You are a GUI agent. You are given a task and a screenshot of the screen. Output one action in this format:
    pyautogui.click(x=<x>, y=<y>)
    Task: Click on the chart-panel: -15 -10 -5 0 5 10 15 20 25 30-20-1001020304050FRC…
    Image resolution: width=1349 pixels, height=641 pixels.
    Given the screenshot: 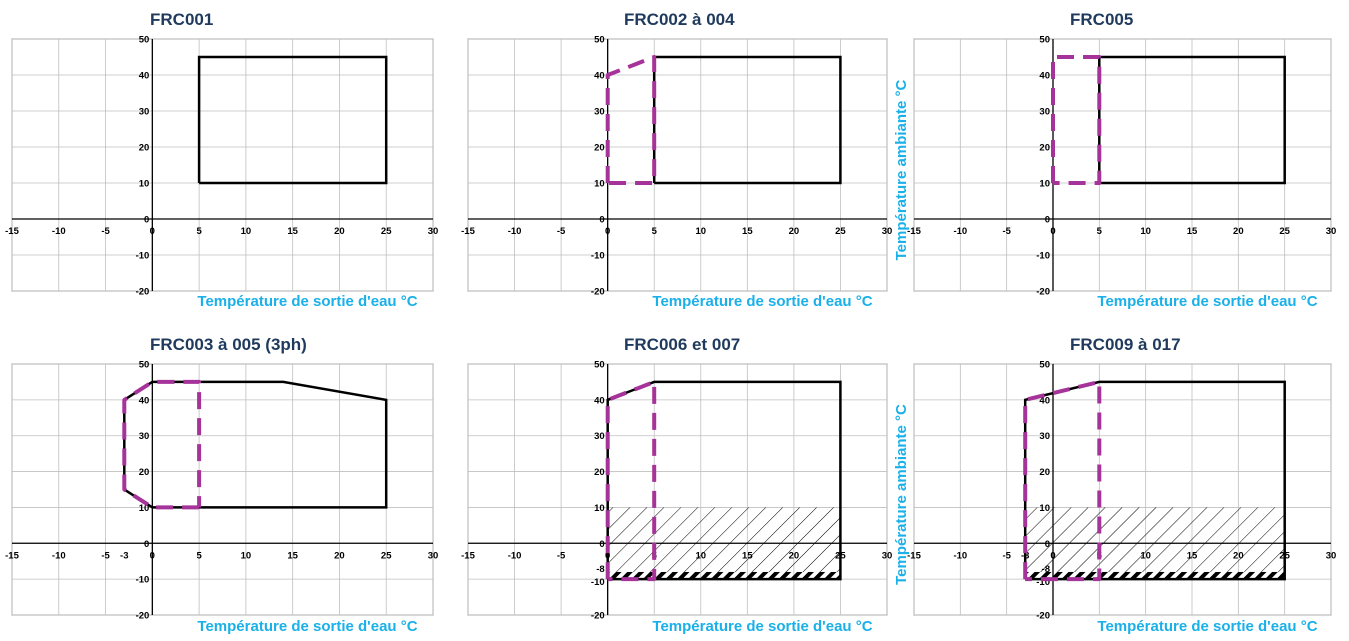 What is the action you would take?
    pyautogui.click(x=1121, y=160)
    